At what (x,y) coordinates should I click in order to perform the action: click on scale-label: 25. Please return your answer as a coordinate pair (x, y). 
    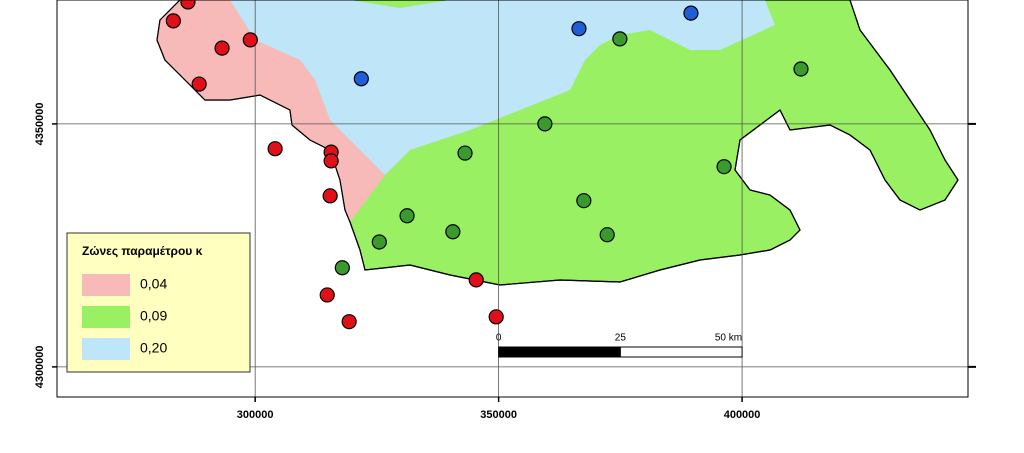
    Looking at the image, I should click on (621, 338).